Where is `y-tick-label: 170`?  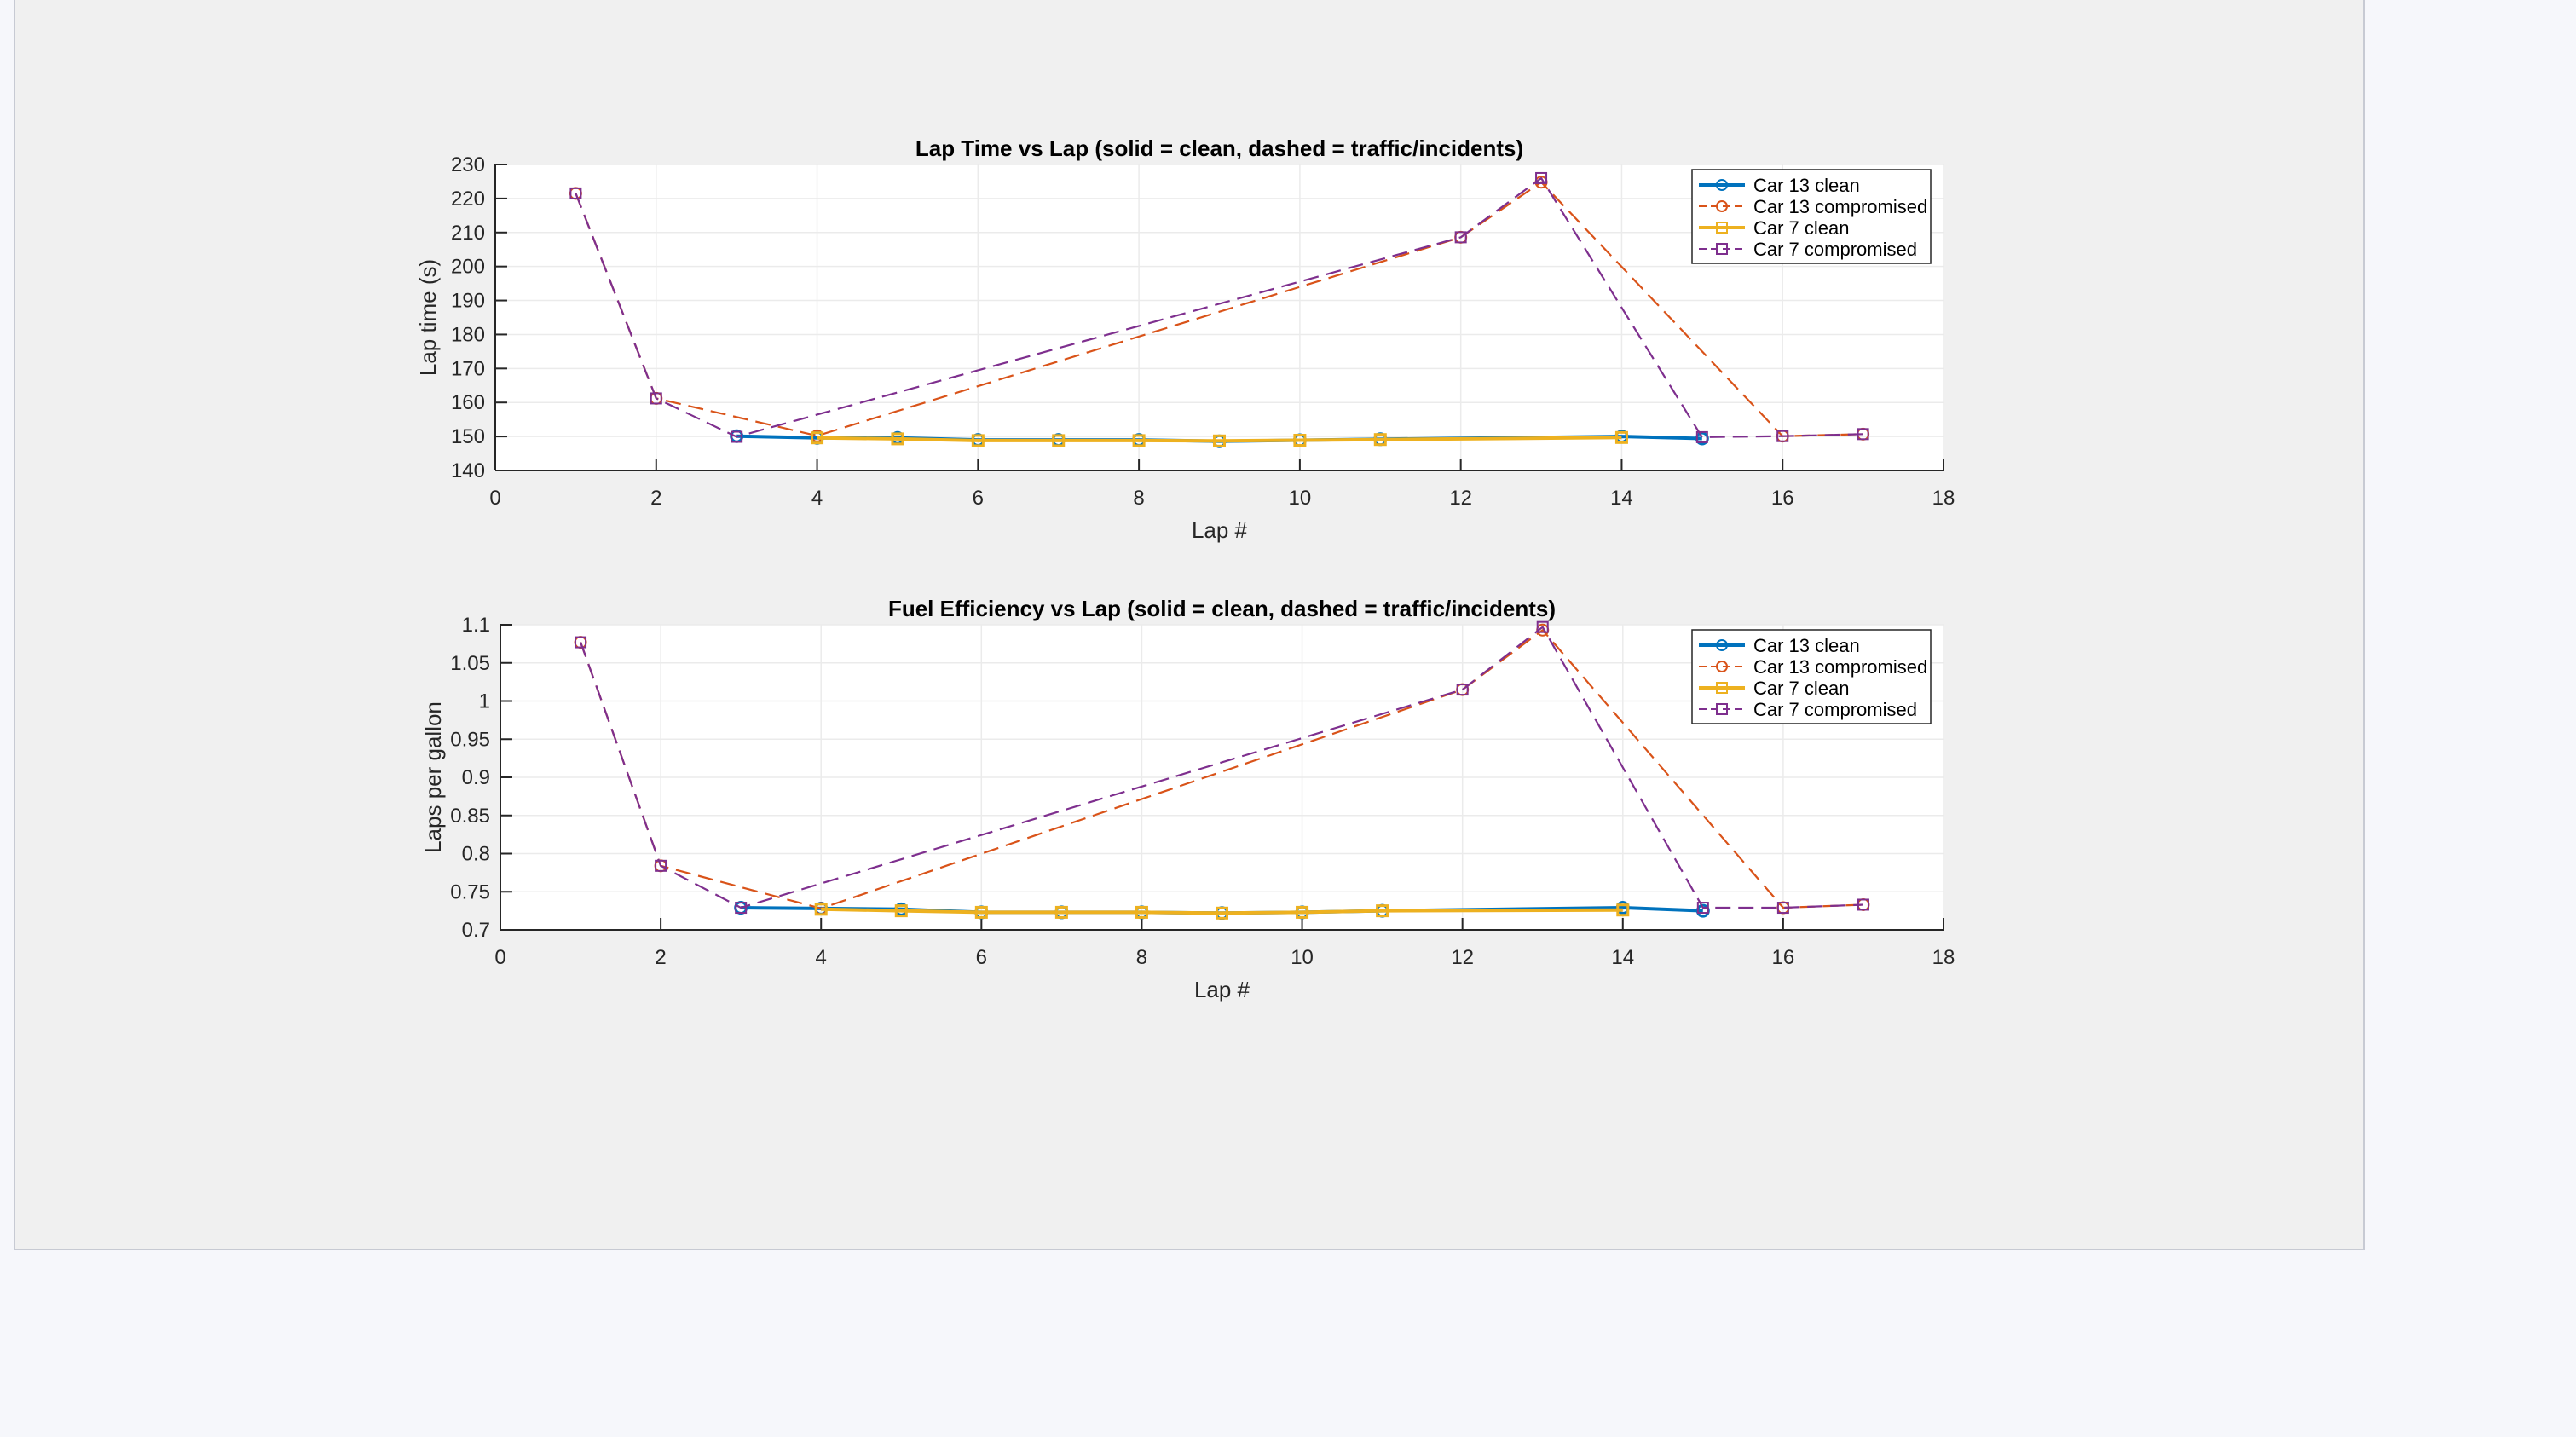 y-tick-label: 170 is located at coordinates (468, 368).